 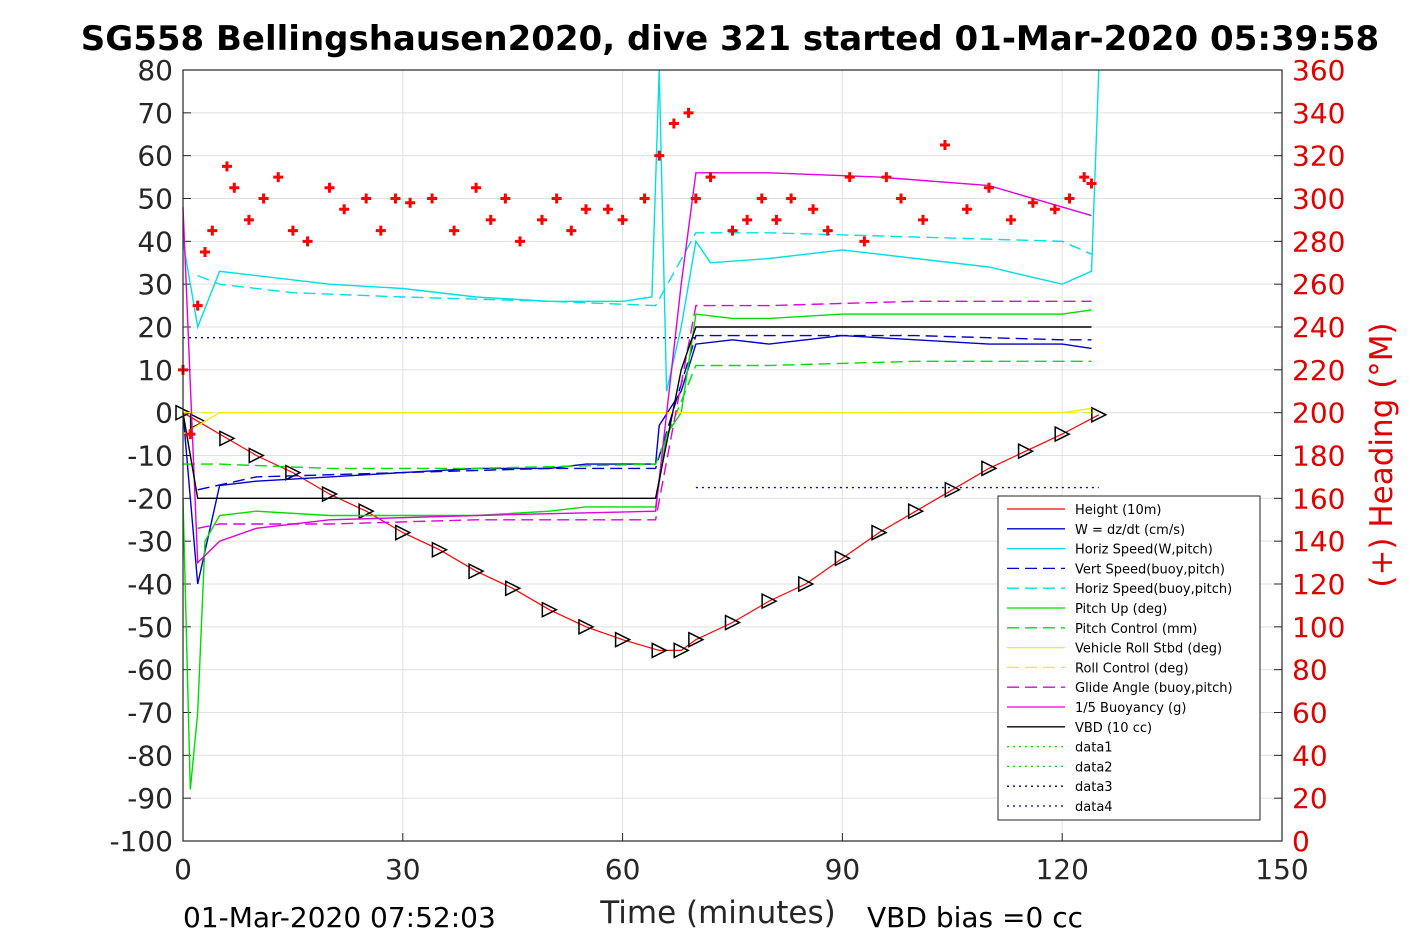 I want to click on footer-vbd-bias: VBD bias =0 cc, so click(x=975, y=917).